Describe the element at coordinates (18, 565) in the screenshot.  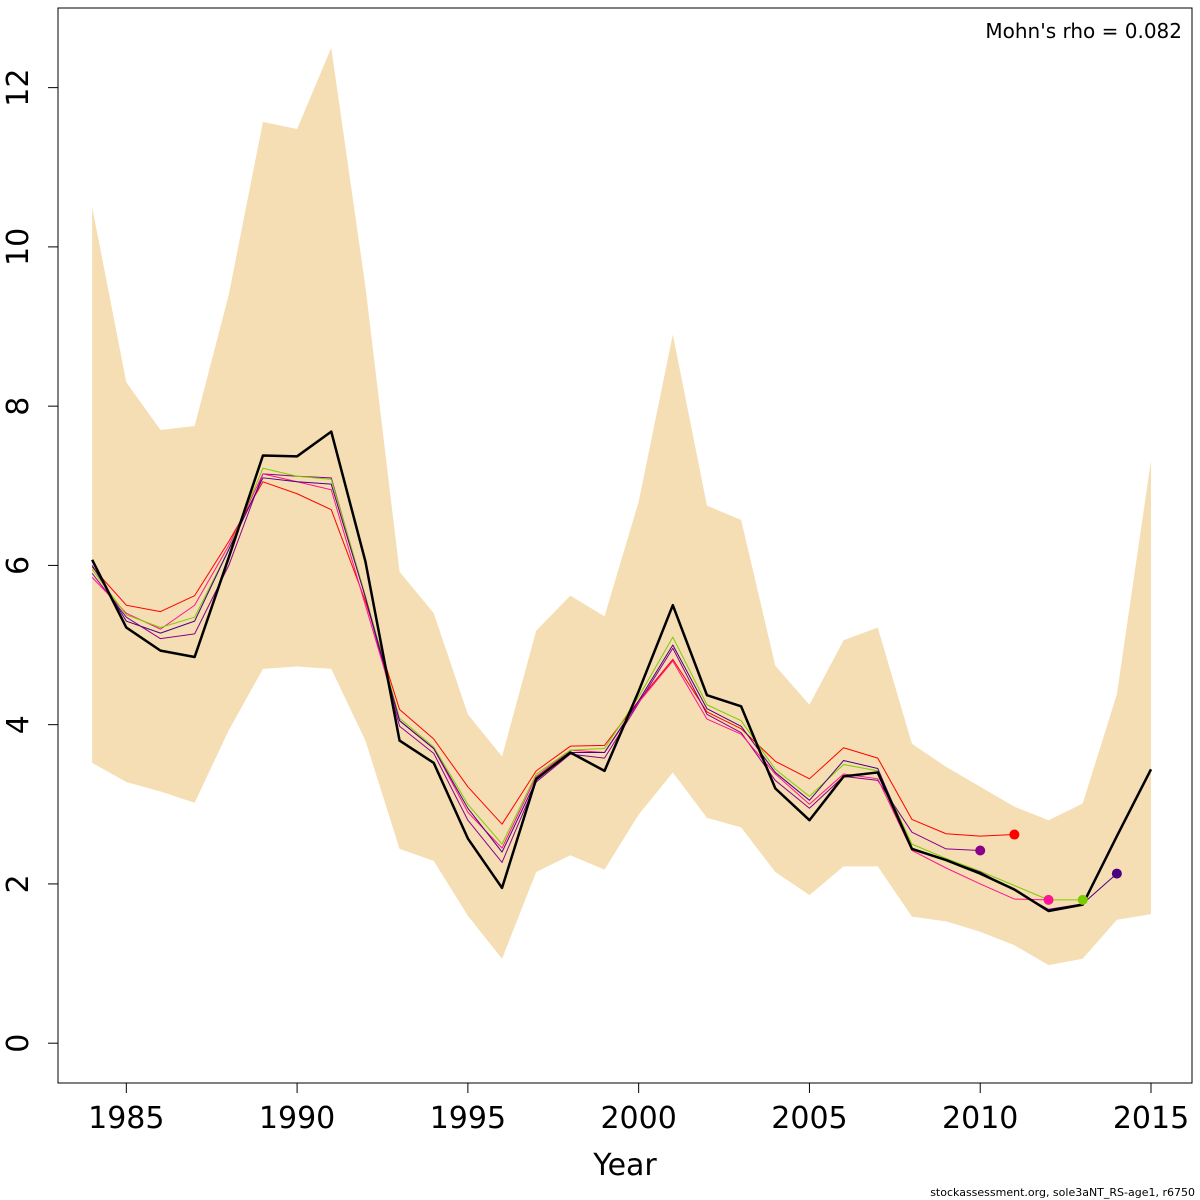
I see `y-tick-label-6: 6` at that location.